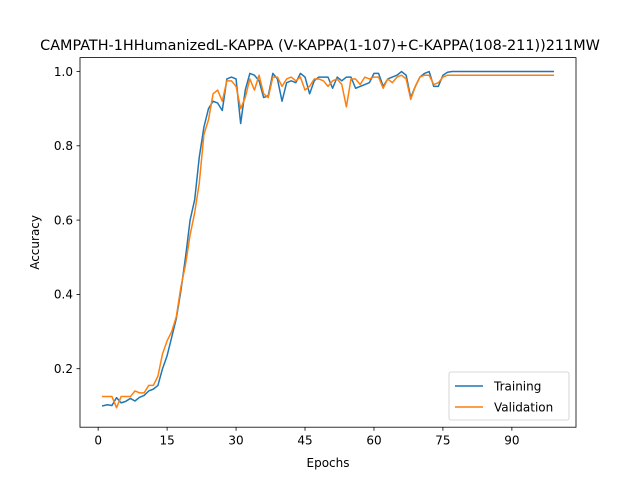  I want to click on legend: Training Validation, so click(509, 396).